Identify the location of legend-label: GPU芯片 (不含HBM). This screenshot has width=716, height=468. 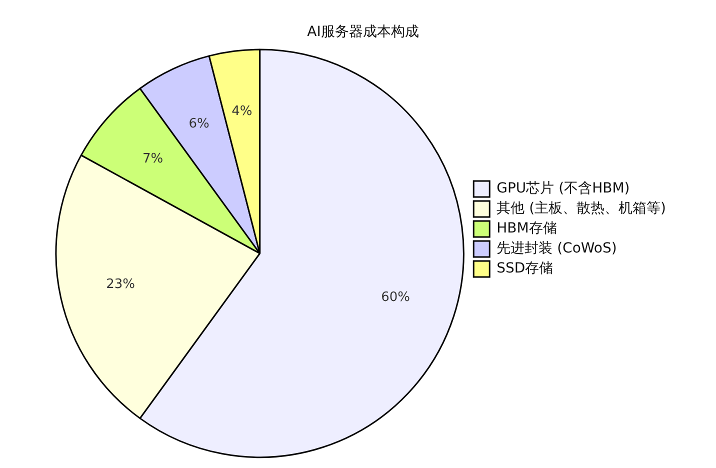
(563, 188).